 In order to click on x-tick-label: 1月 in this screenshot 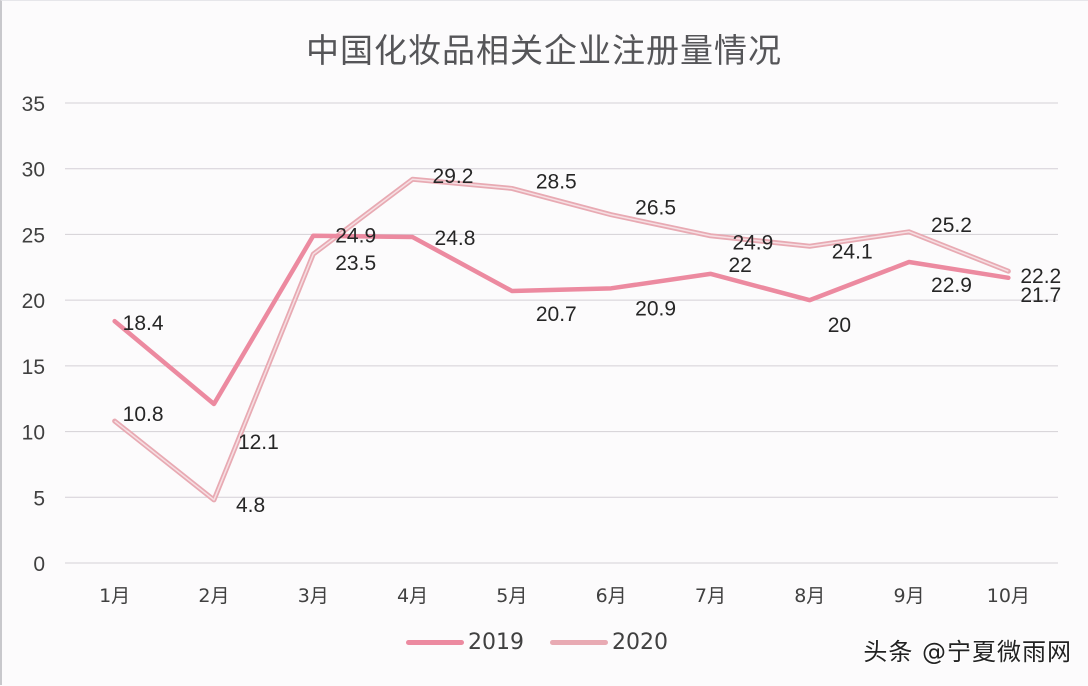, I will do `click(114, 596)`.